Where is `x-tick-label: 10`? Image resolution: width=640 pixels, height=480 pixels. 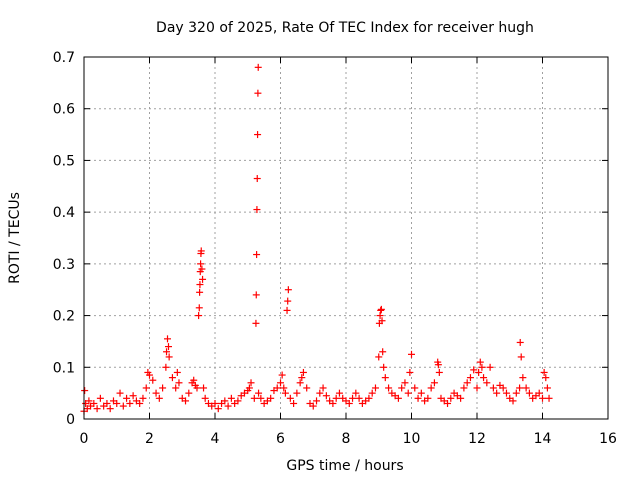
x-tick-label: 10 is located at coordinates (412, 439).